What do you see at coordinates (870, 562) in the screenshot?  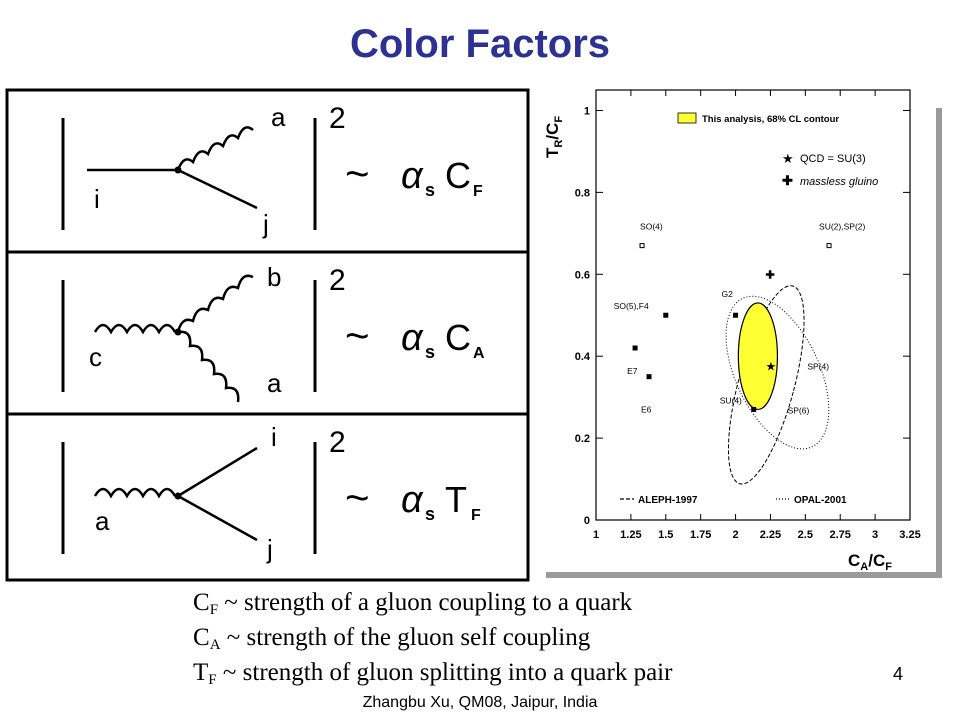 I see `x-axis-label: CA/CF` at bounding box center [870, 562].